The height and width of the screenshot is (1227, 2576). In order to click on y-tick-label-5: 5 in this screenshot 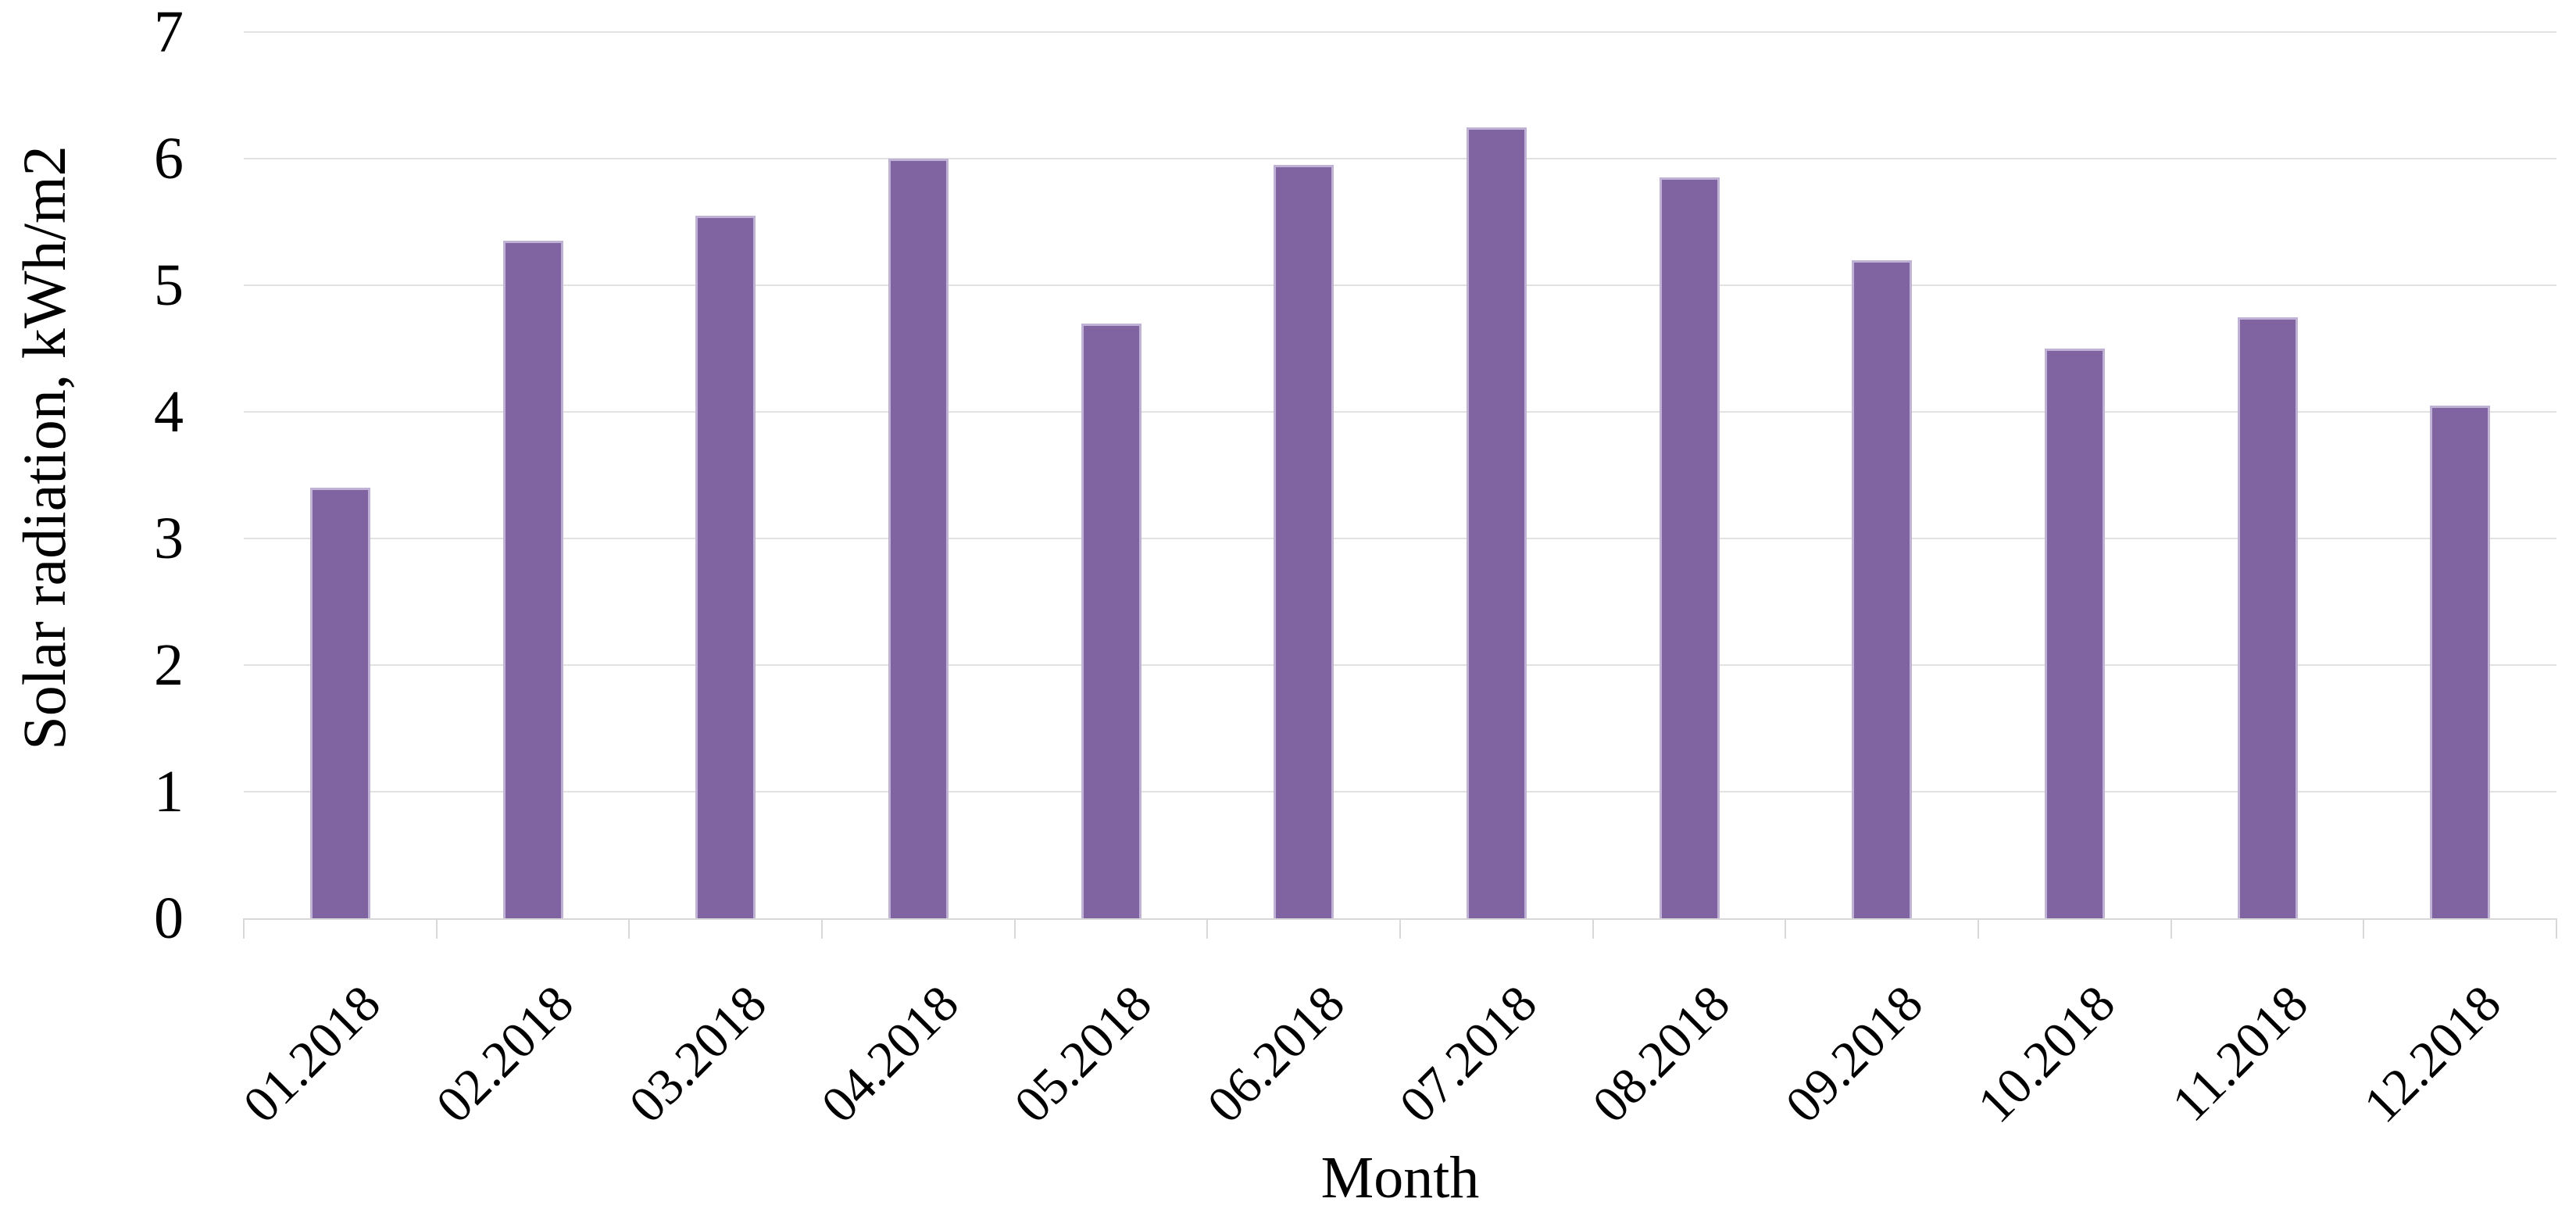, I will do `click(169, 285)`.